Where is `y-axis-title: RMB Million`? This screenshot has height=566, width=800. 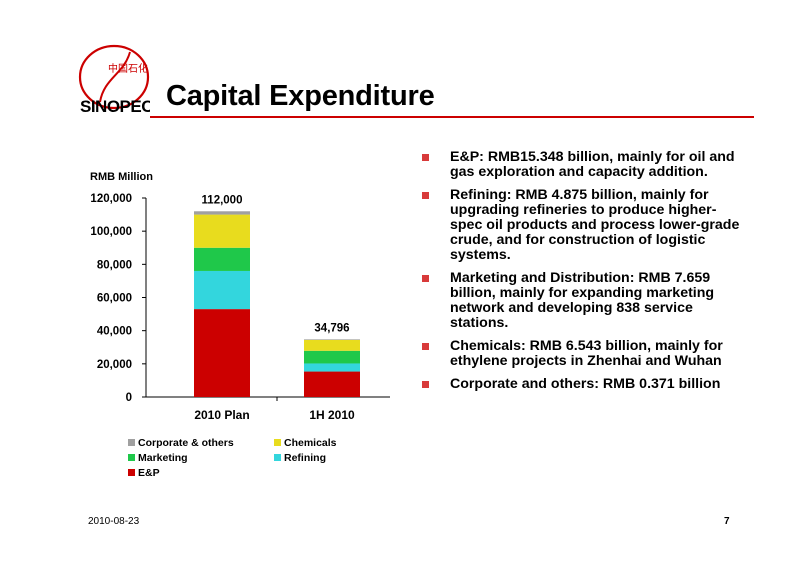 y-axis-title: RMB Million is located at coordinates (121, 177).